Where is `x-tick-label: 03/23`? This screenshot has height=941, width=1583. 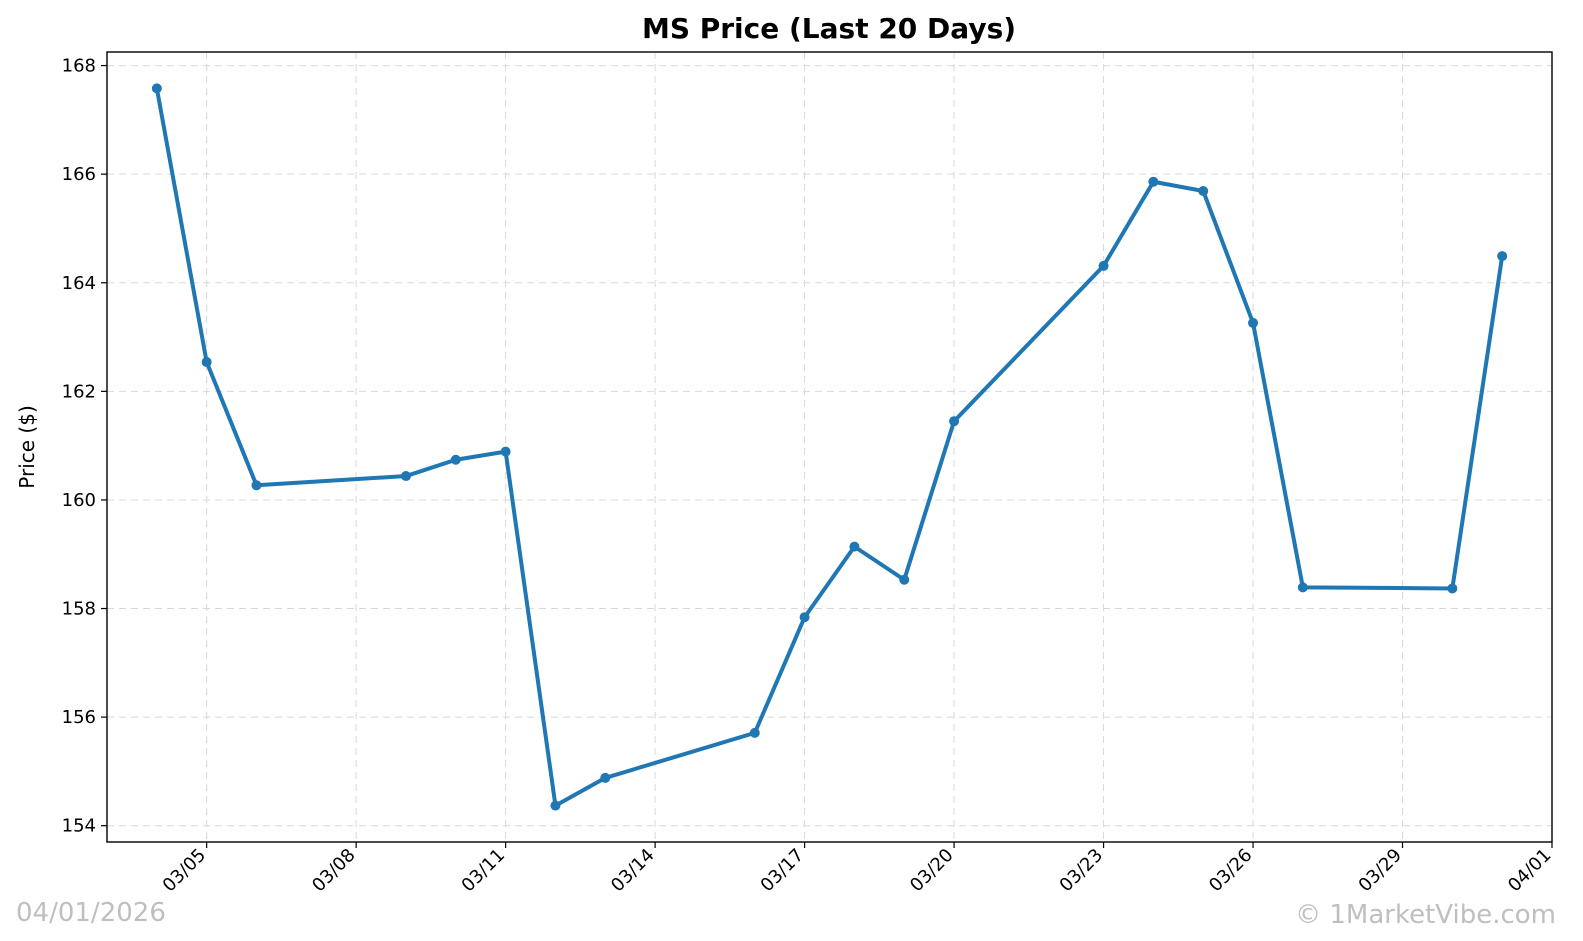 x-tick-label: 03/23 is located at coordinates (1082, 871).